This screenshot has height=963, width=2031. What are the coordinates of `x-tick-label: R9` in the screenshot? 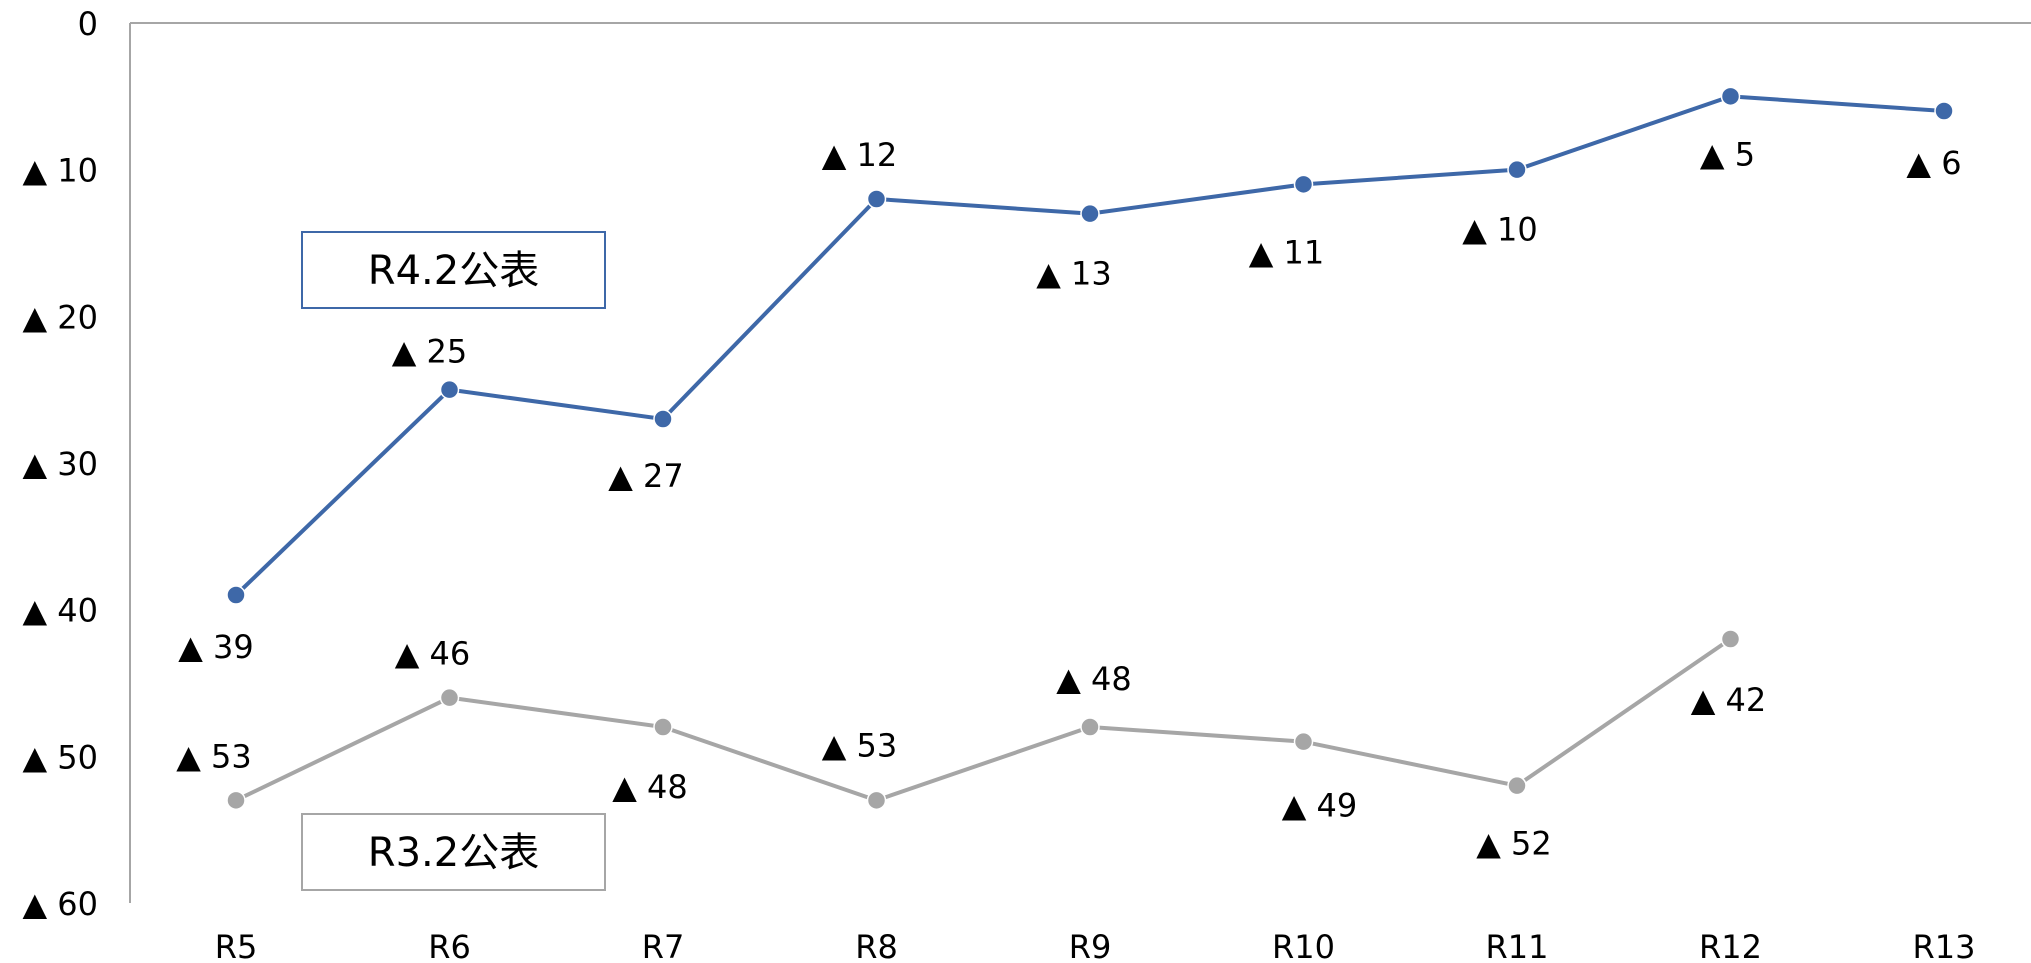 It's located at (1090, 945).